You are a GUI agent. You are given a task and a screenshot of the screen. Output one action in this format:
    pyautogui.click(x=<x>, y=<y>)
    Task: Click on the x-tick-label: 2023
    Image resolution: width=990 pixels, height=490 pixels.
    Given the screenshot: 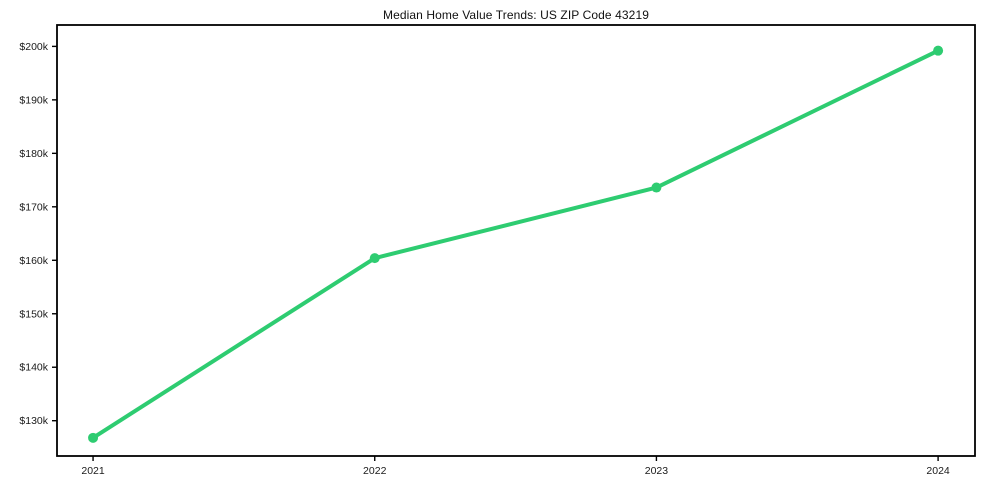 What is the action you would take?
    pyautogui.click(x=657, y=471)
    